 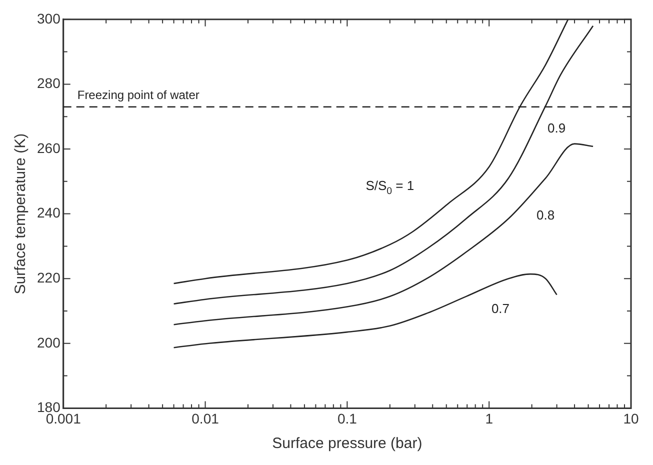 I want to click on x-tick-label: 1, so click(x=489, y=418).